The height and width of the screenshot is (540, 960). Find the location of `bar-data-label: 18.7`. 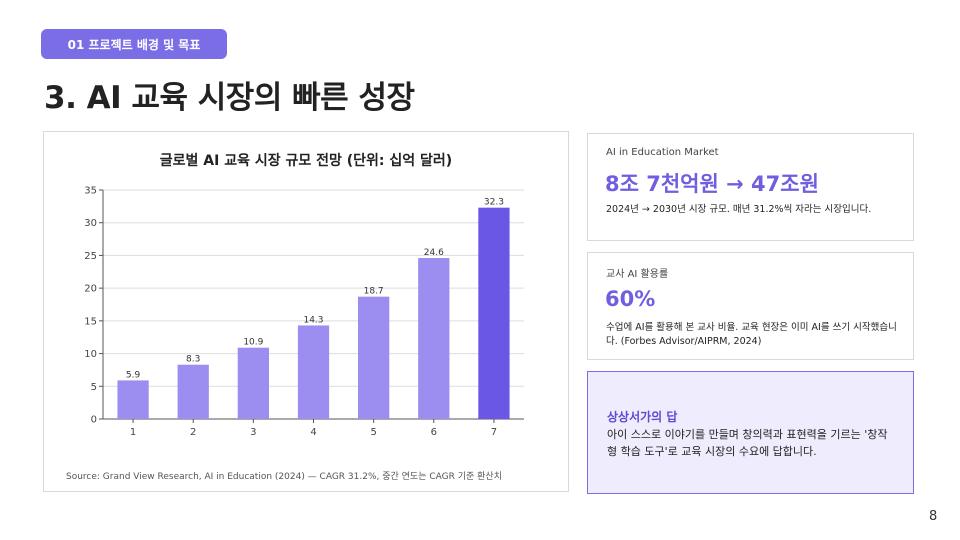

bar-data-label: 18.7 is located at coordinates (374, 292).